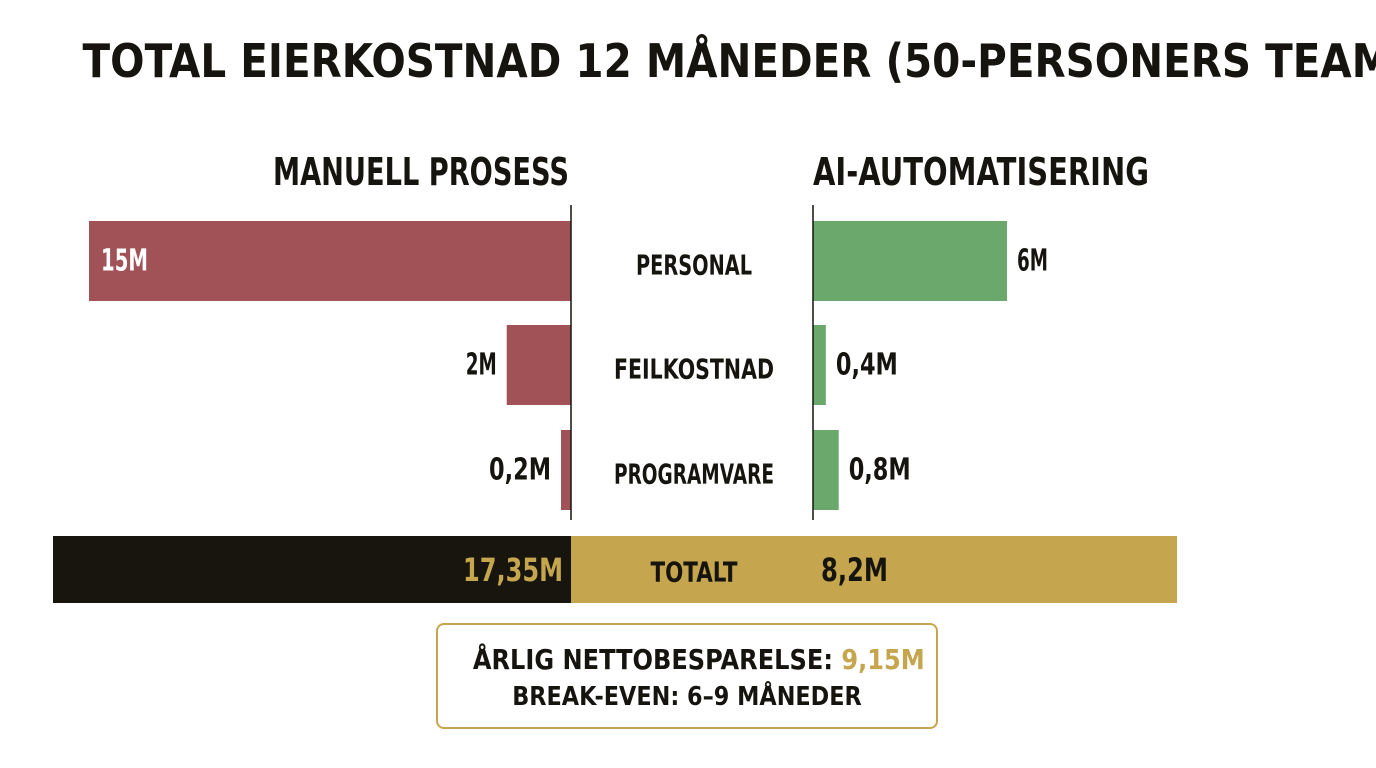  What do you see at coordinates (481, 365) in the screenshot?
I see `manual-value-label-1: 2M` at bounding box center [481, 365].